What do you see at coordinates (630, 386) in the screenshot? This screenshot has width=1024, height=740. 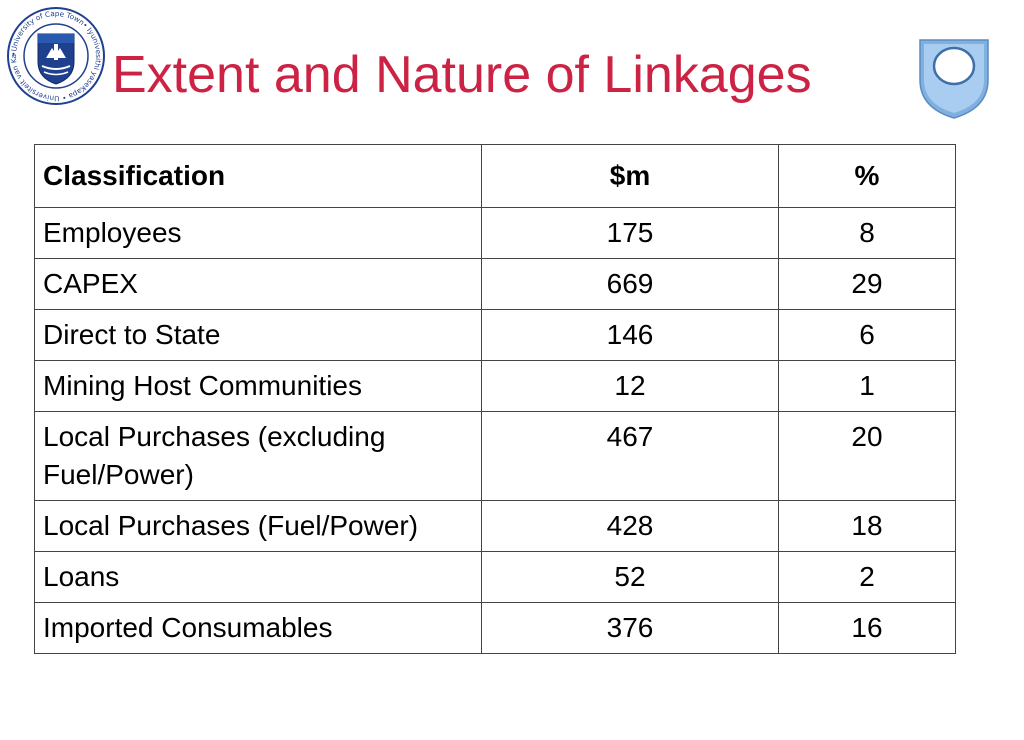 I see `cell-amount: 12` at bounding box center [630, 386].